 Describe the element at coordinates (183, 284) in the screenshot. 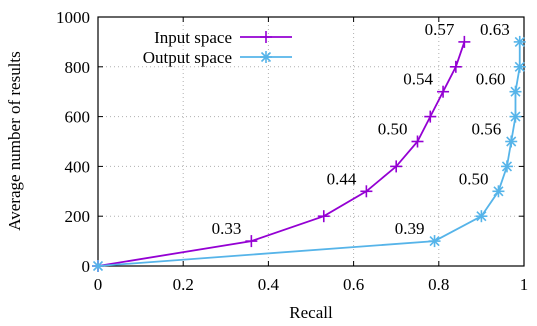

I see `x-tick-label: 0.2` at that location.